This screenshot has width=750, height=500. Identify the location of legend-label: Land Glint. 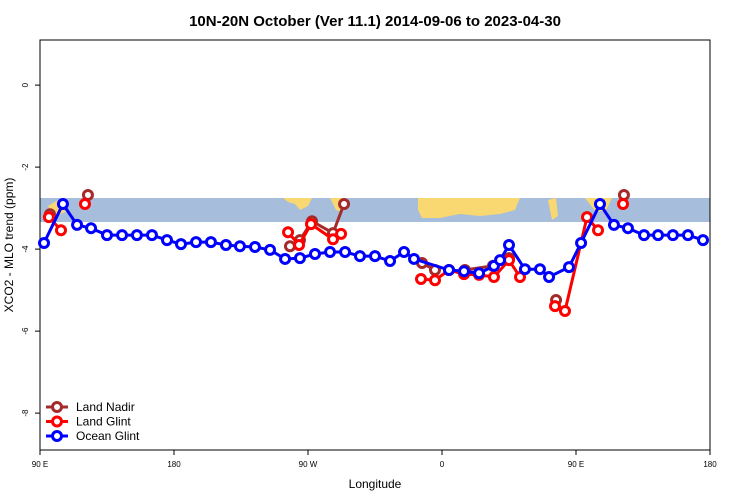
(103, 422).